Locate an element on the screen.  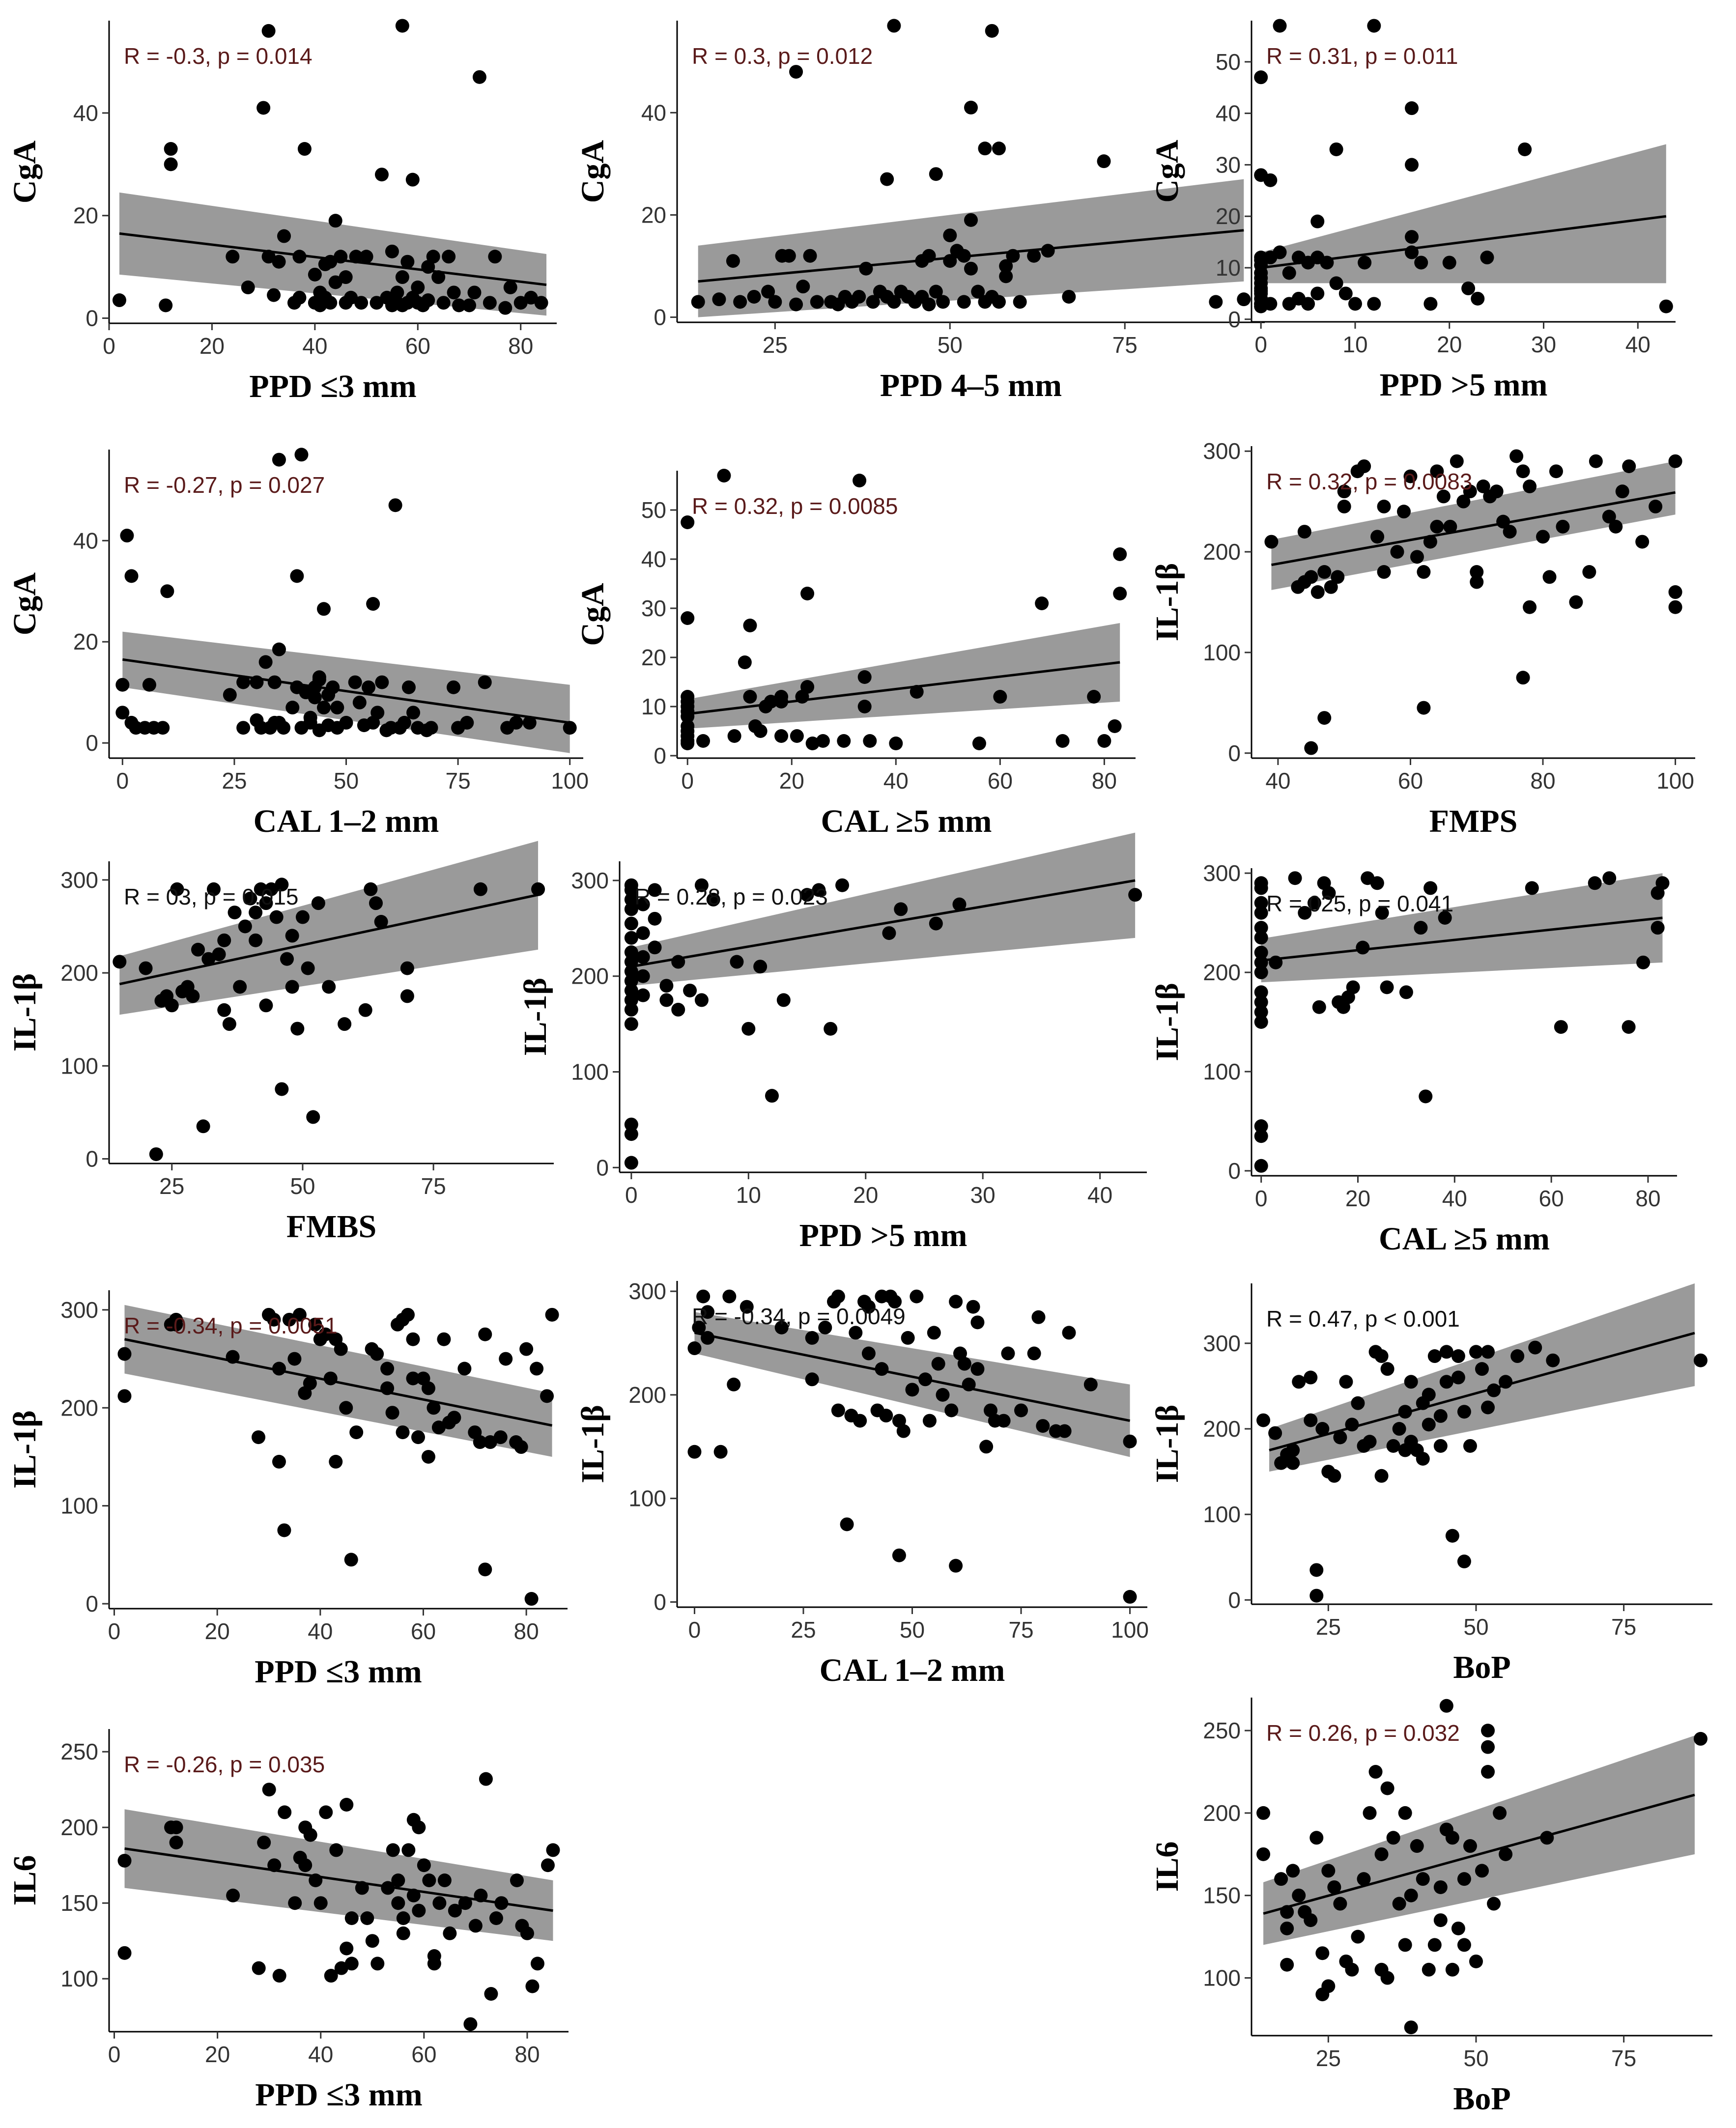
x-axis-title: CAL 1–2 mm is located at coordinates (912, 1670).